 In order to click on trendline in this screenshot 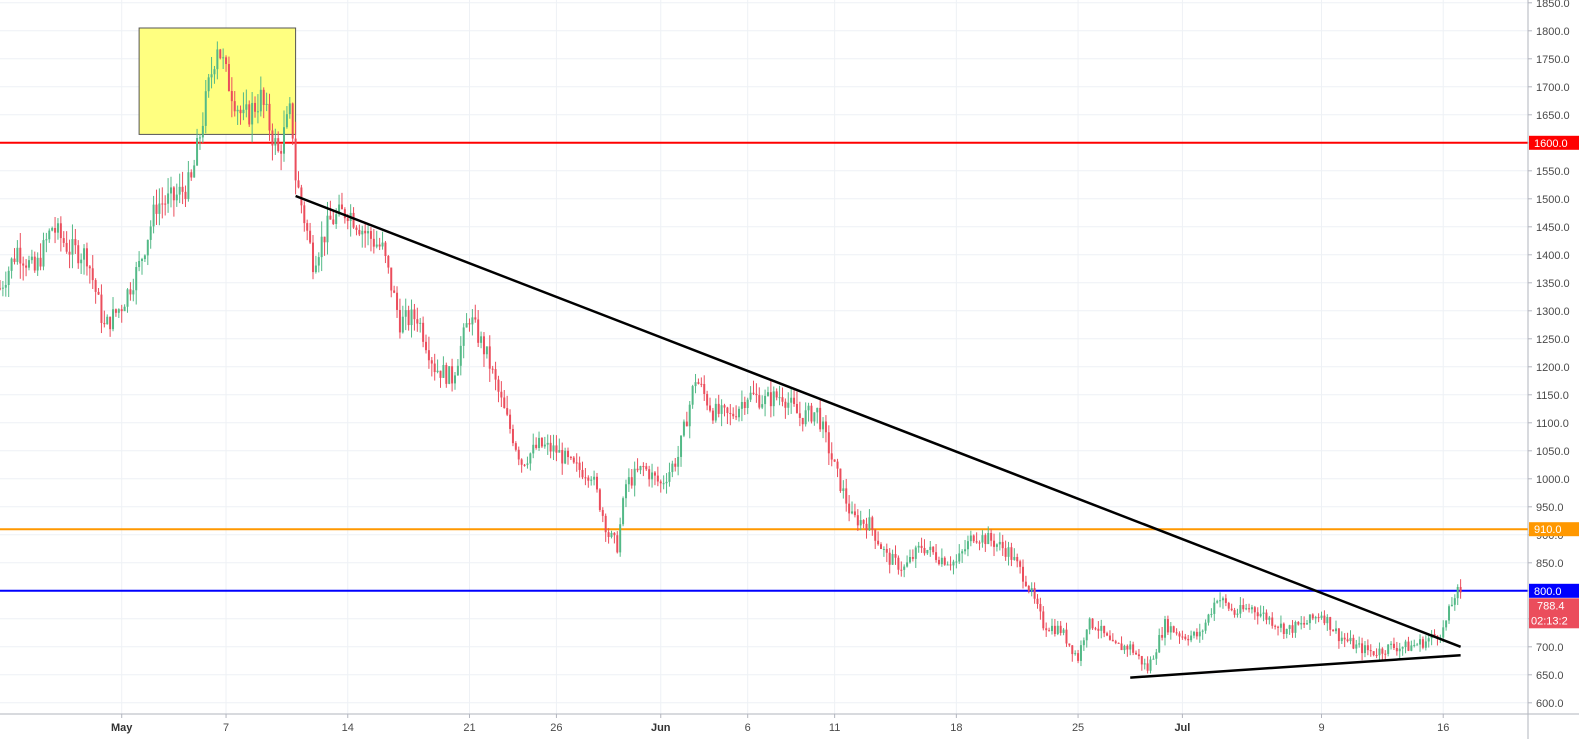, I will do `click(1295, 666)`.